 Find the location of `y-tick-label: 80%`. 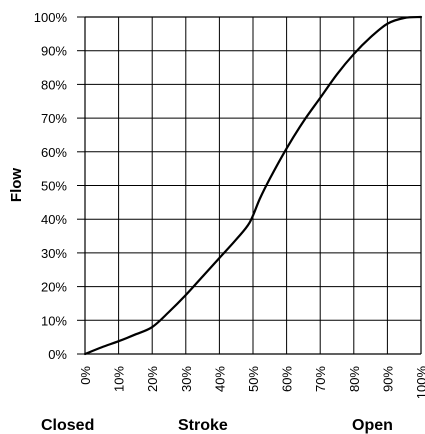

y-tick-label: 80% is located at coordinates (54, 84).